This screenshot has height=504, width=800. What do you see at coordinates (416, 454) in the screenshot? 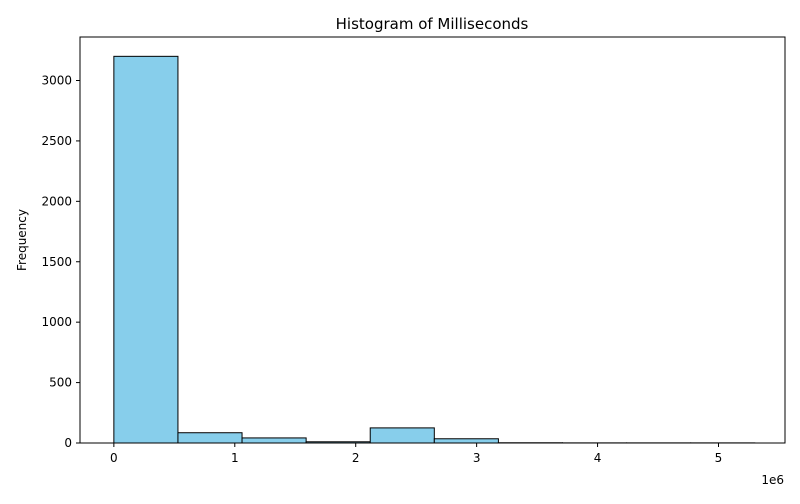
I see `x-axis-ticks: 0 1 2 3 4 5` at bounding box center [416, 454].